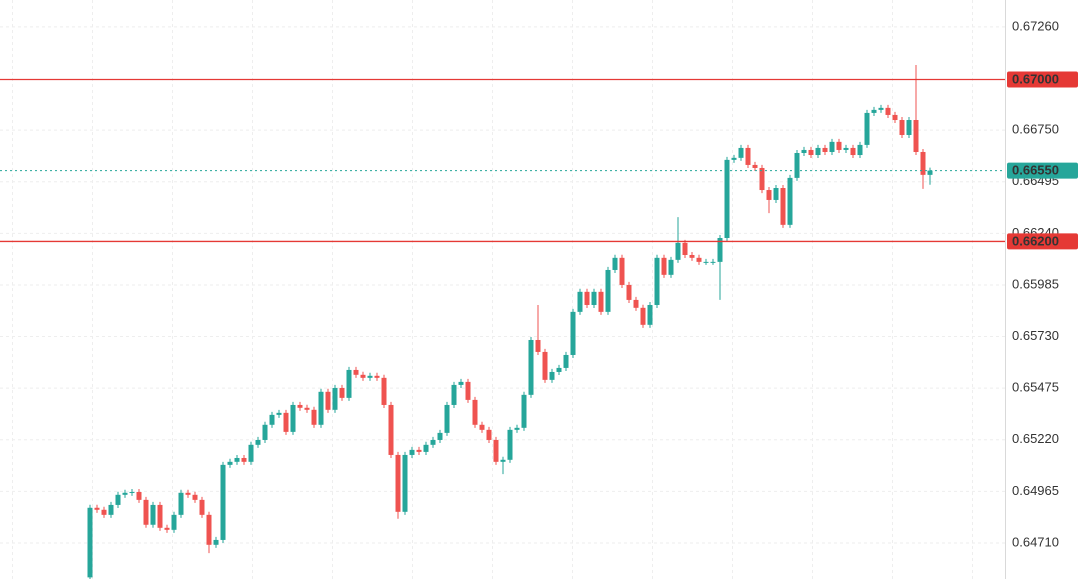 The height and width of the screenshot is (579, 1080). What do you see at coordinates (1035, 283) in the screenshot?
I see `y-tick-label: 0.65985` at bounding box center [1035, 283].